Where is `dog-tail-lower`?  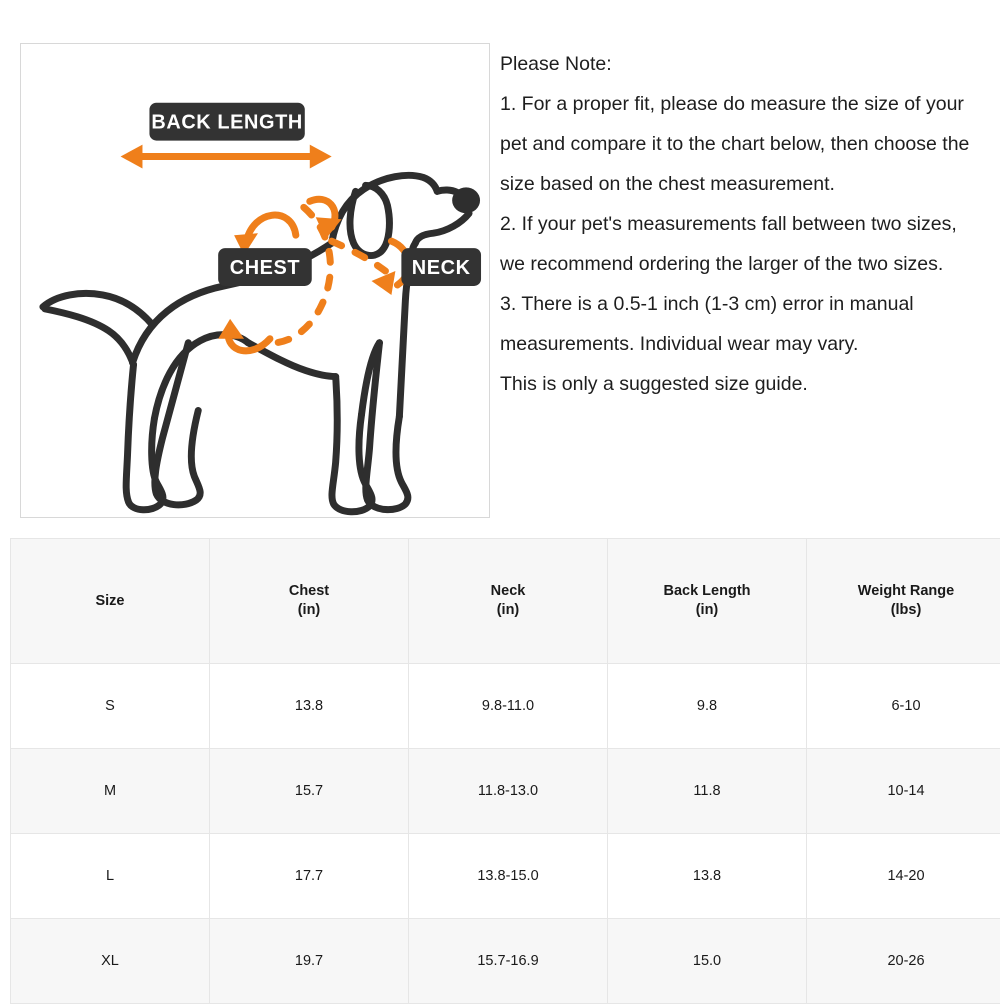
dog-tail-lower is located at coordinates (89, 337).